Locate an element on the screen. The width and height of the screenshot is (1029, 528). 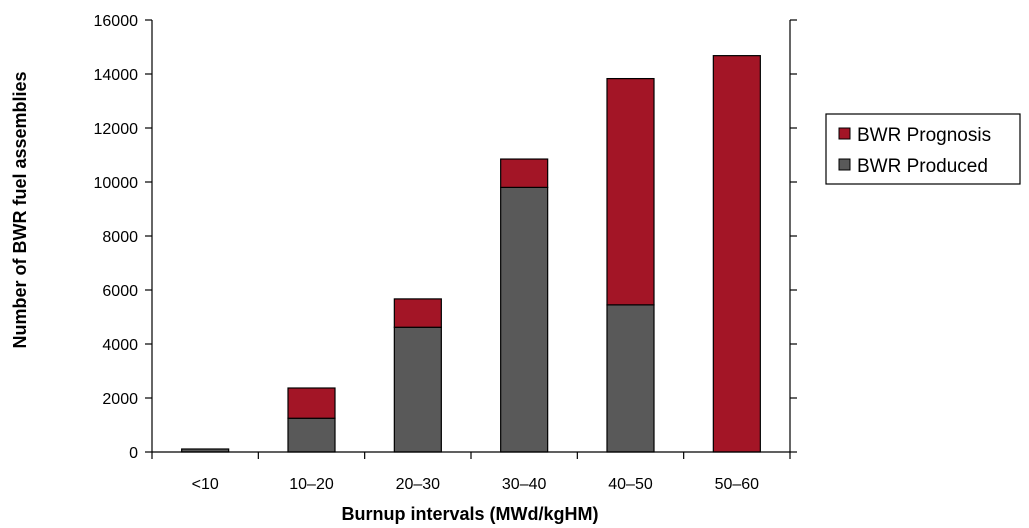
y-tick-label-1: 2000 is located at coordinates (120, 399).